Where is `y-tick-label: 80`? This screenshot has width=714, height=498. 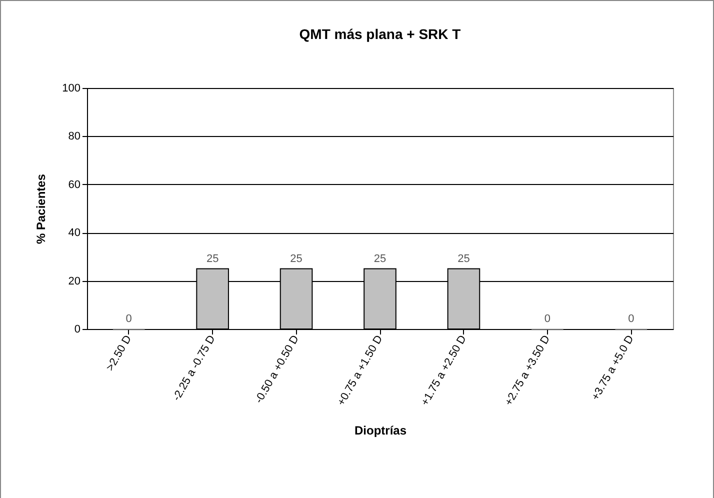 y-tick-label: 80 is located at coordinates (74, 136).